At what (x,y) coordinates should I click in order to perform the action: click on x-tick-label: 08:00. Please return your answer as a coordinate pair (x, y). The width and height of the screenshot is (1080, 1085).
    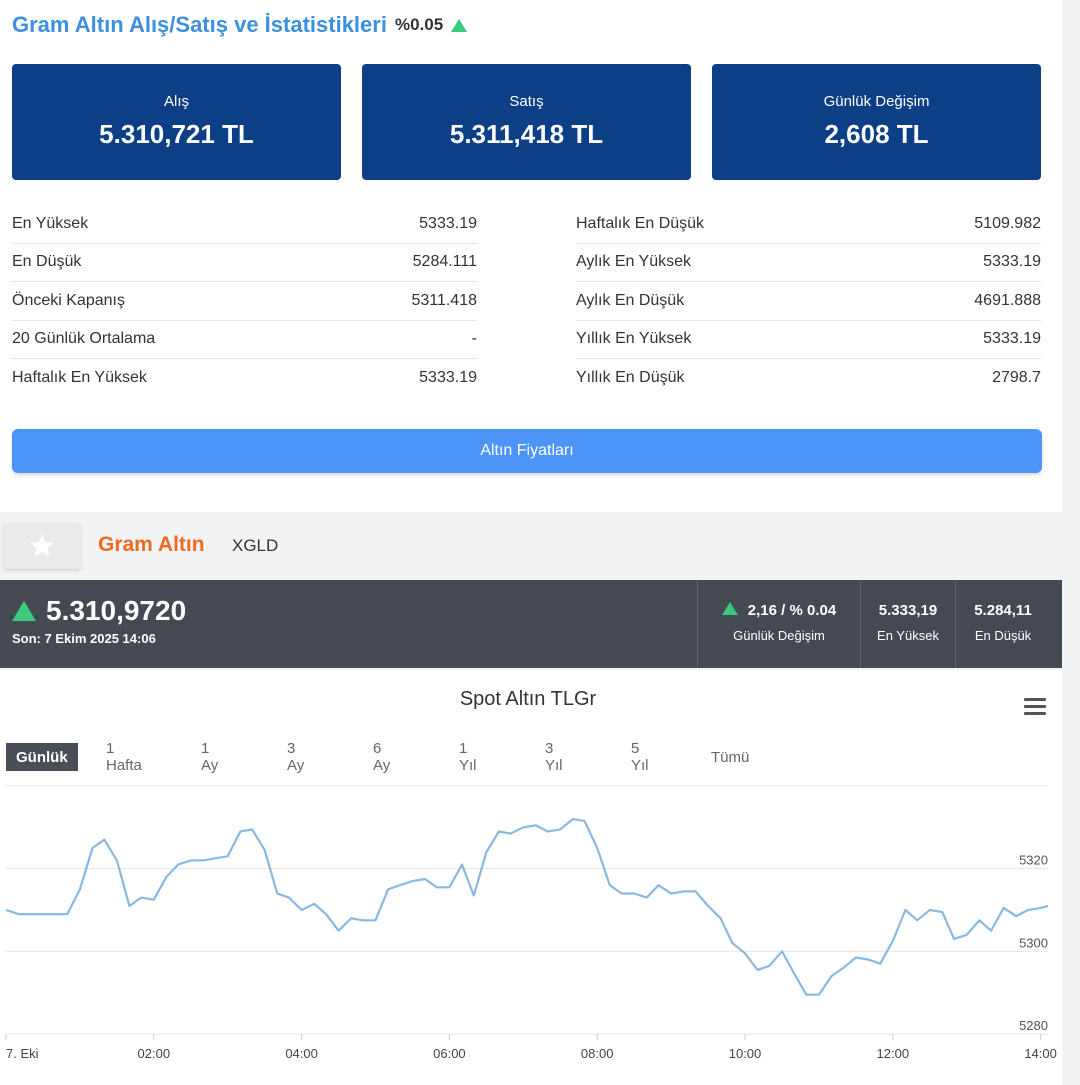
    Looking at the image, I should click on (597, 1053).